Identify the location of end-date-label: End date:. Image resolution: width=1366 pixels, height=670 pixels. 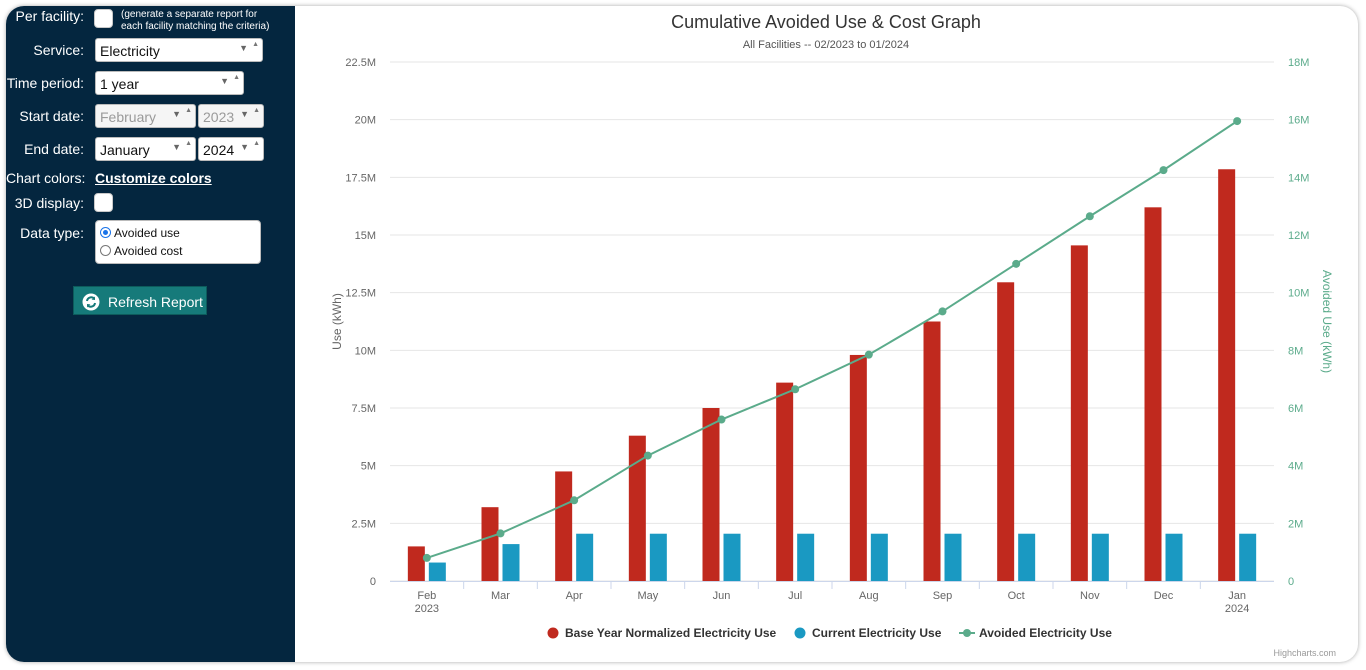
(54, 149).